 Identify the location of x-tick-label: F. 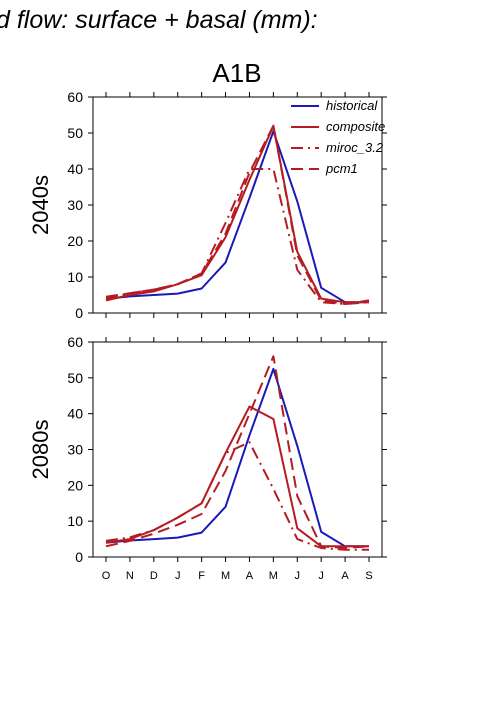
(201, 576).